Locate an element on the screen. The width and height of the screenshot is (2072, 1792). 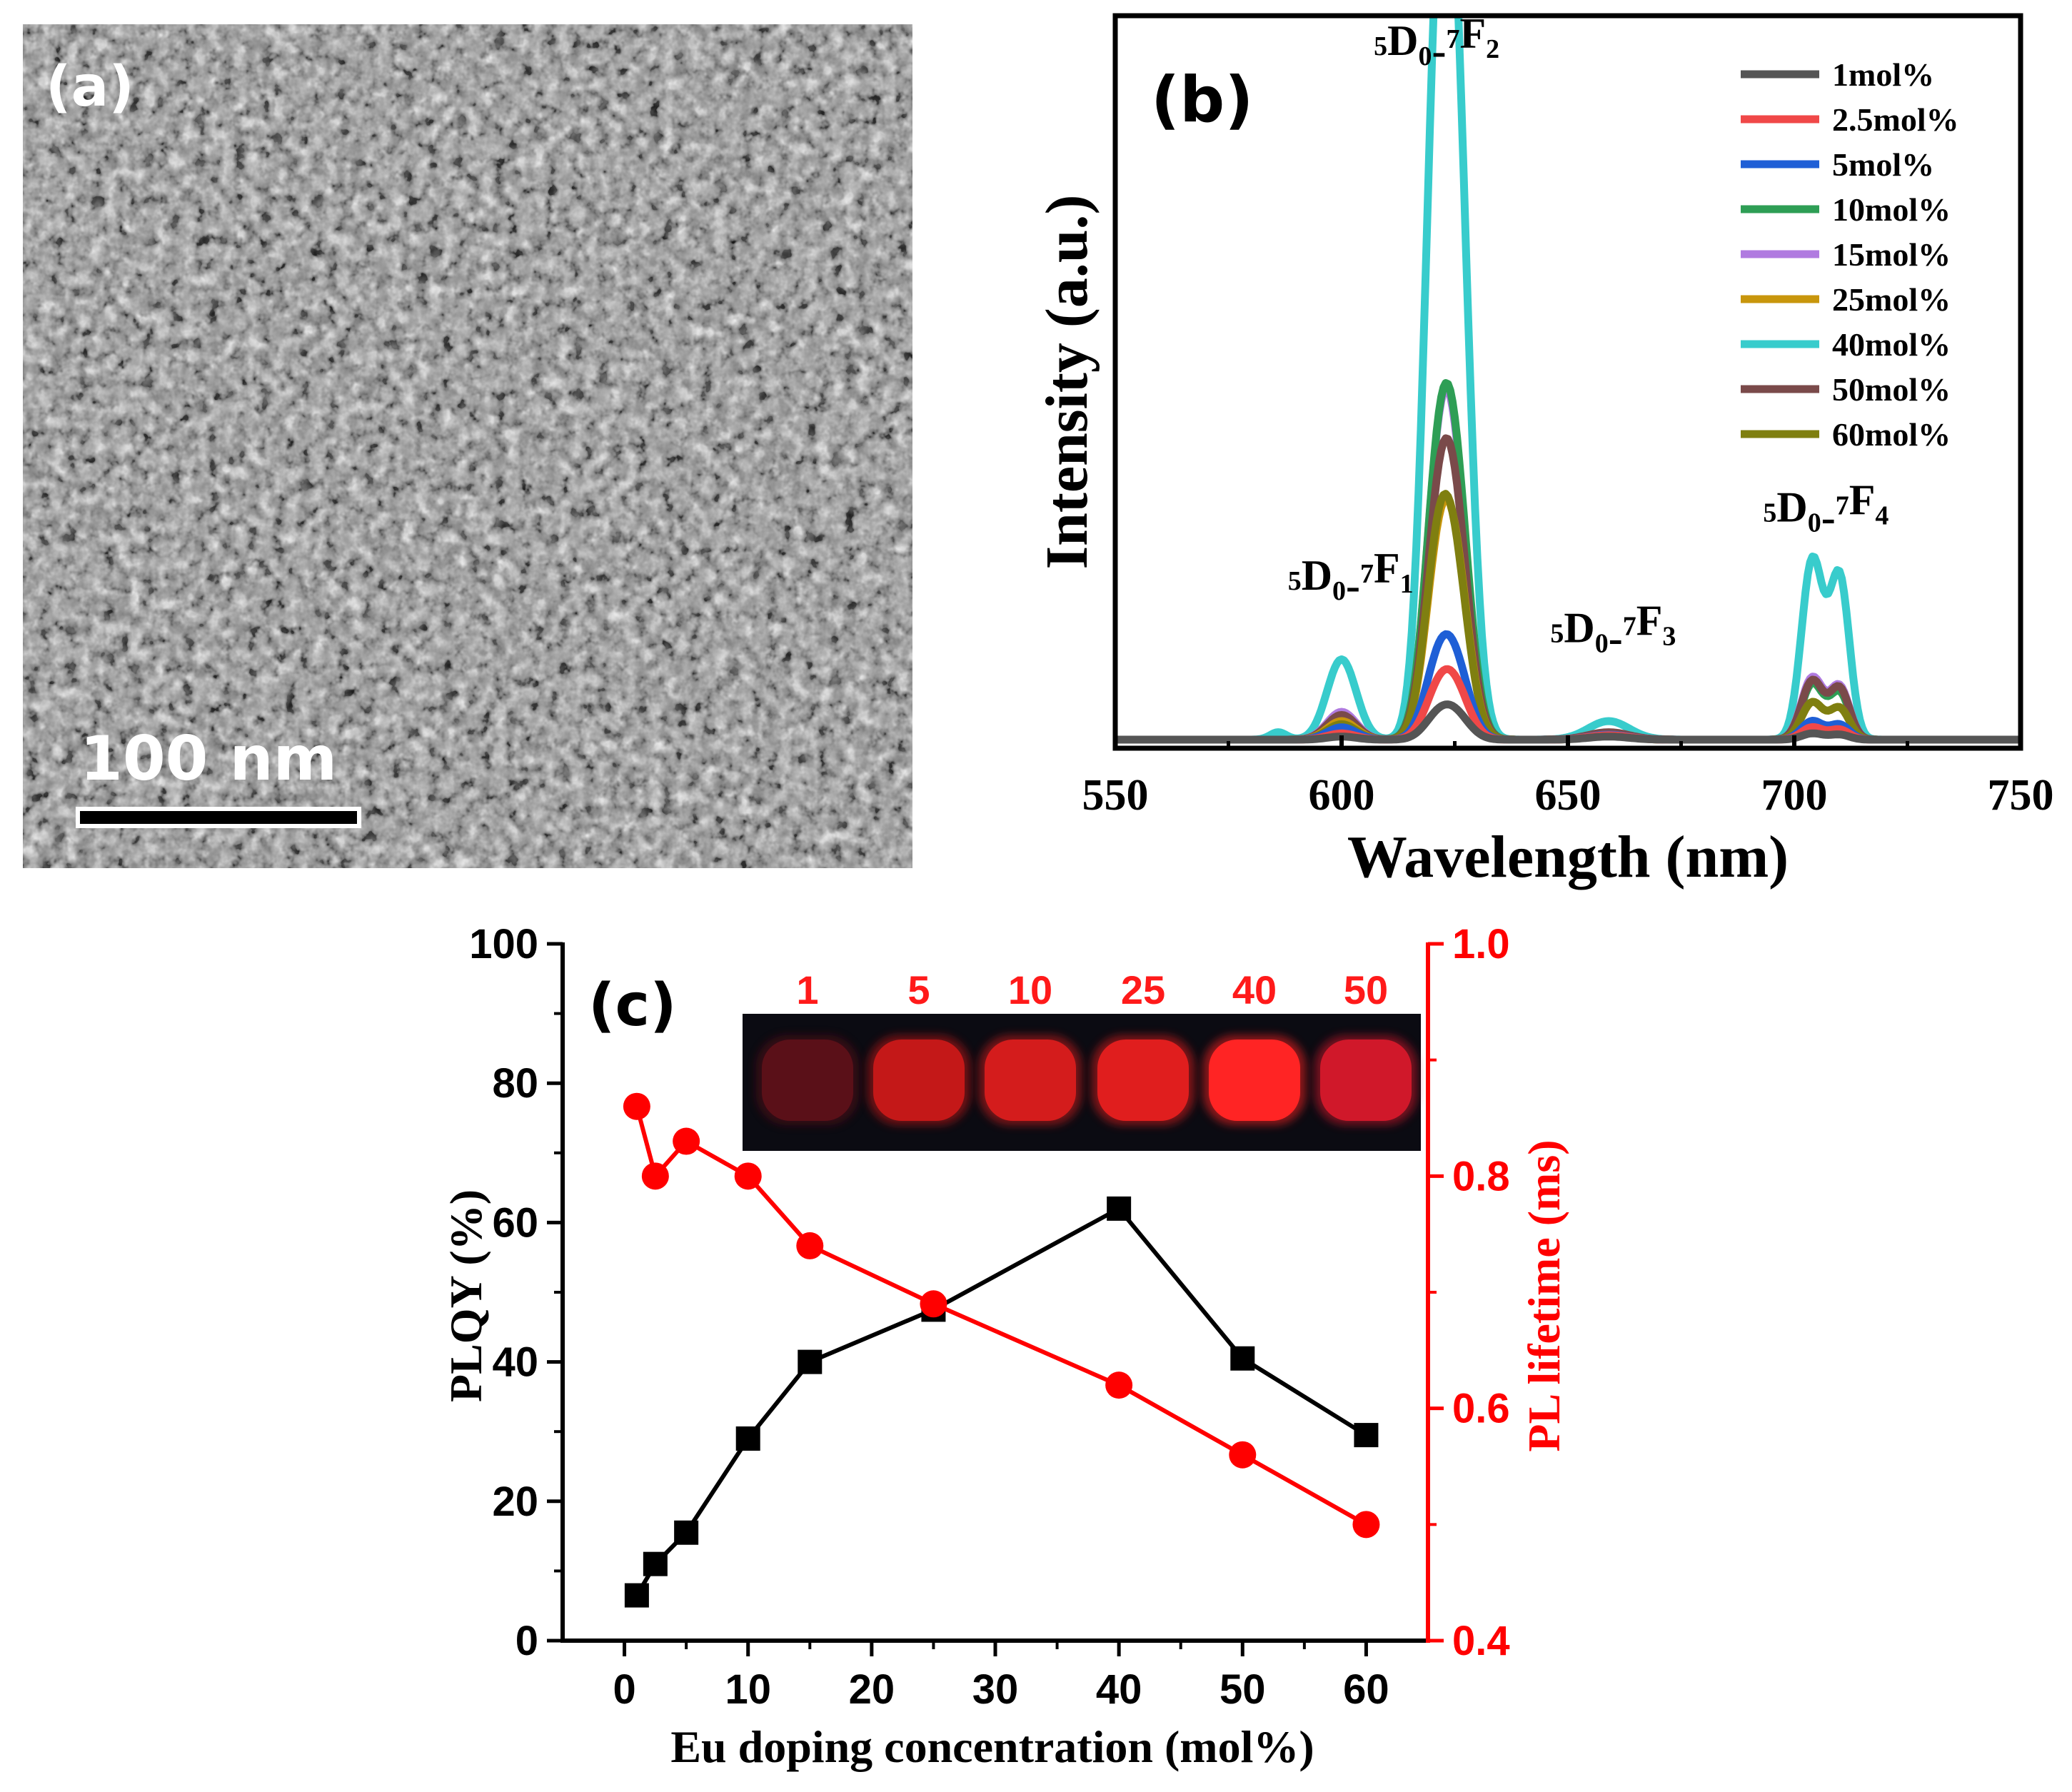
peak-annotation: 5D0-7F2 is located at coordinates (1436, 42).